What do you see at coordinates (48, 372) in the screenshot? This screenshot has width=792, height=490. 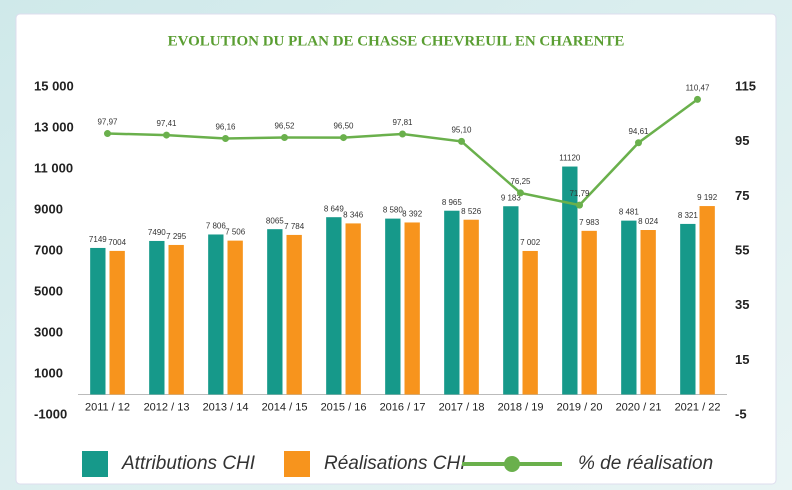 I see `y-tick-label: 1000` at bounding box center [48, 372].